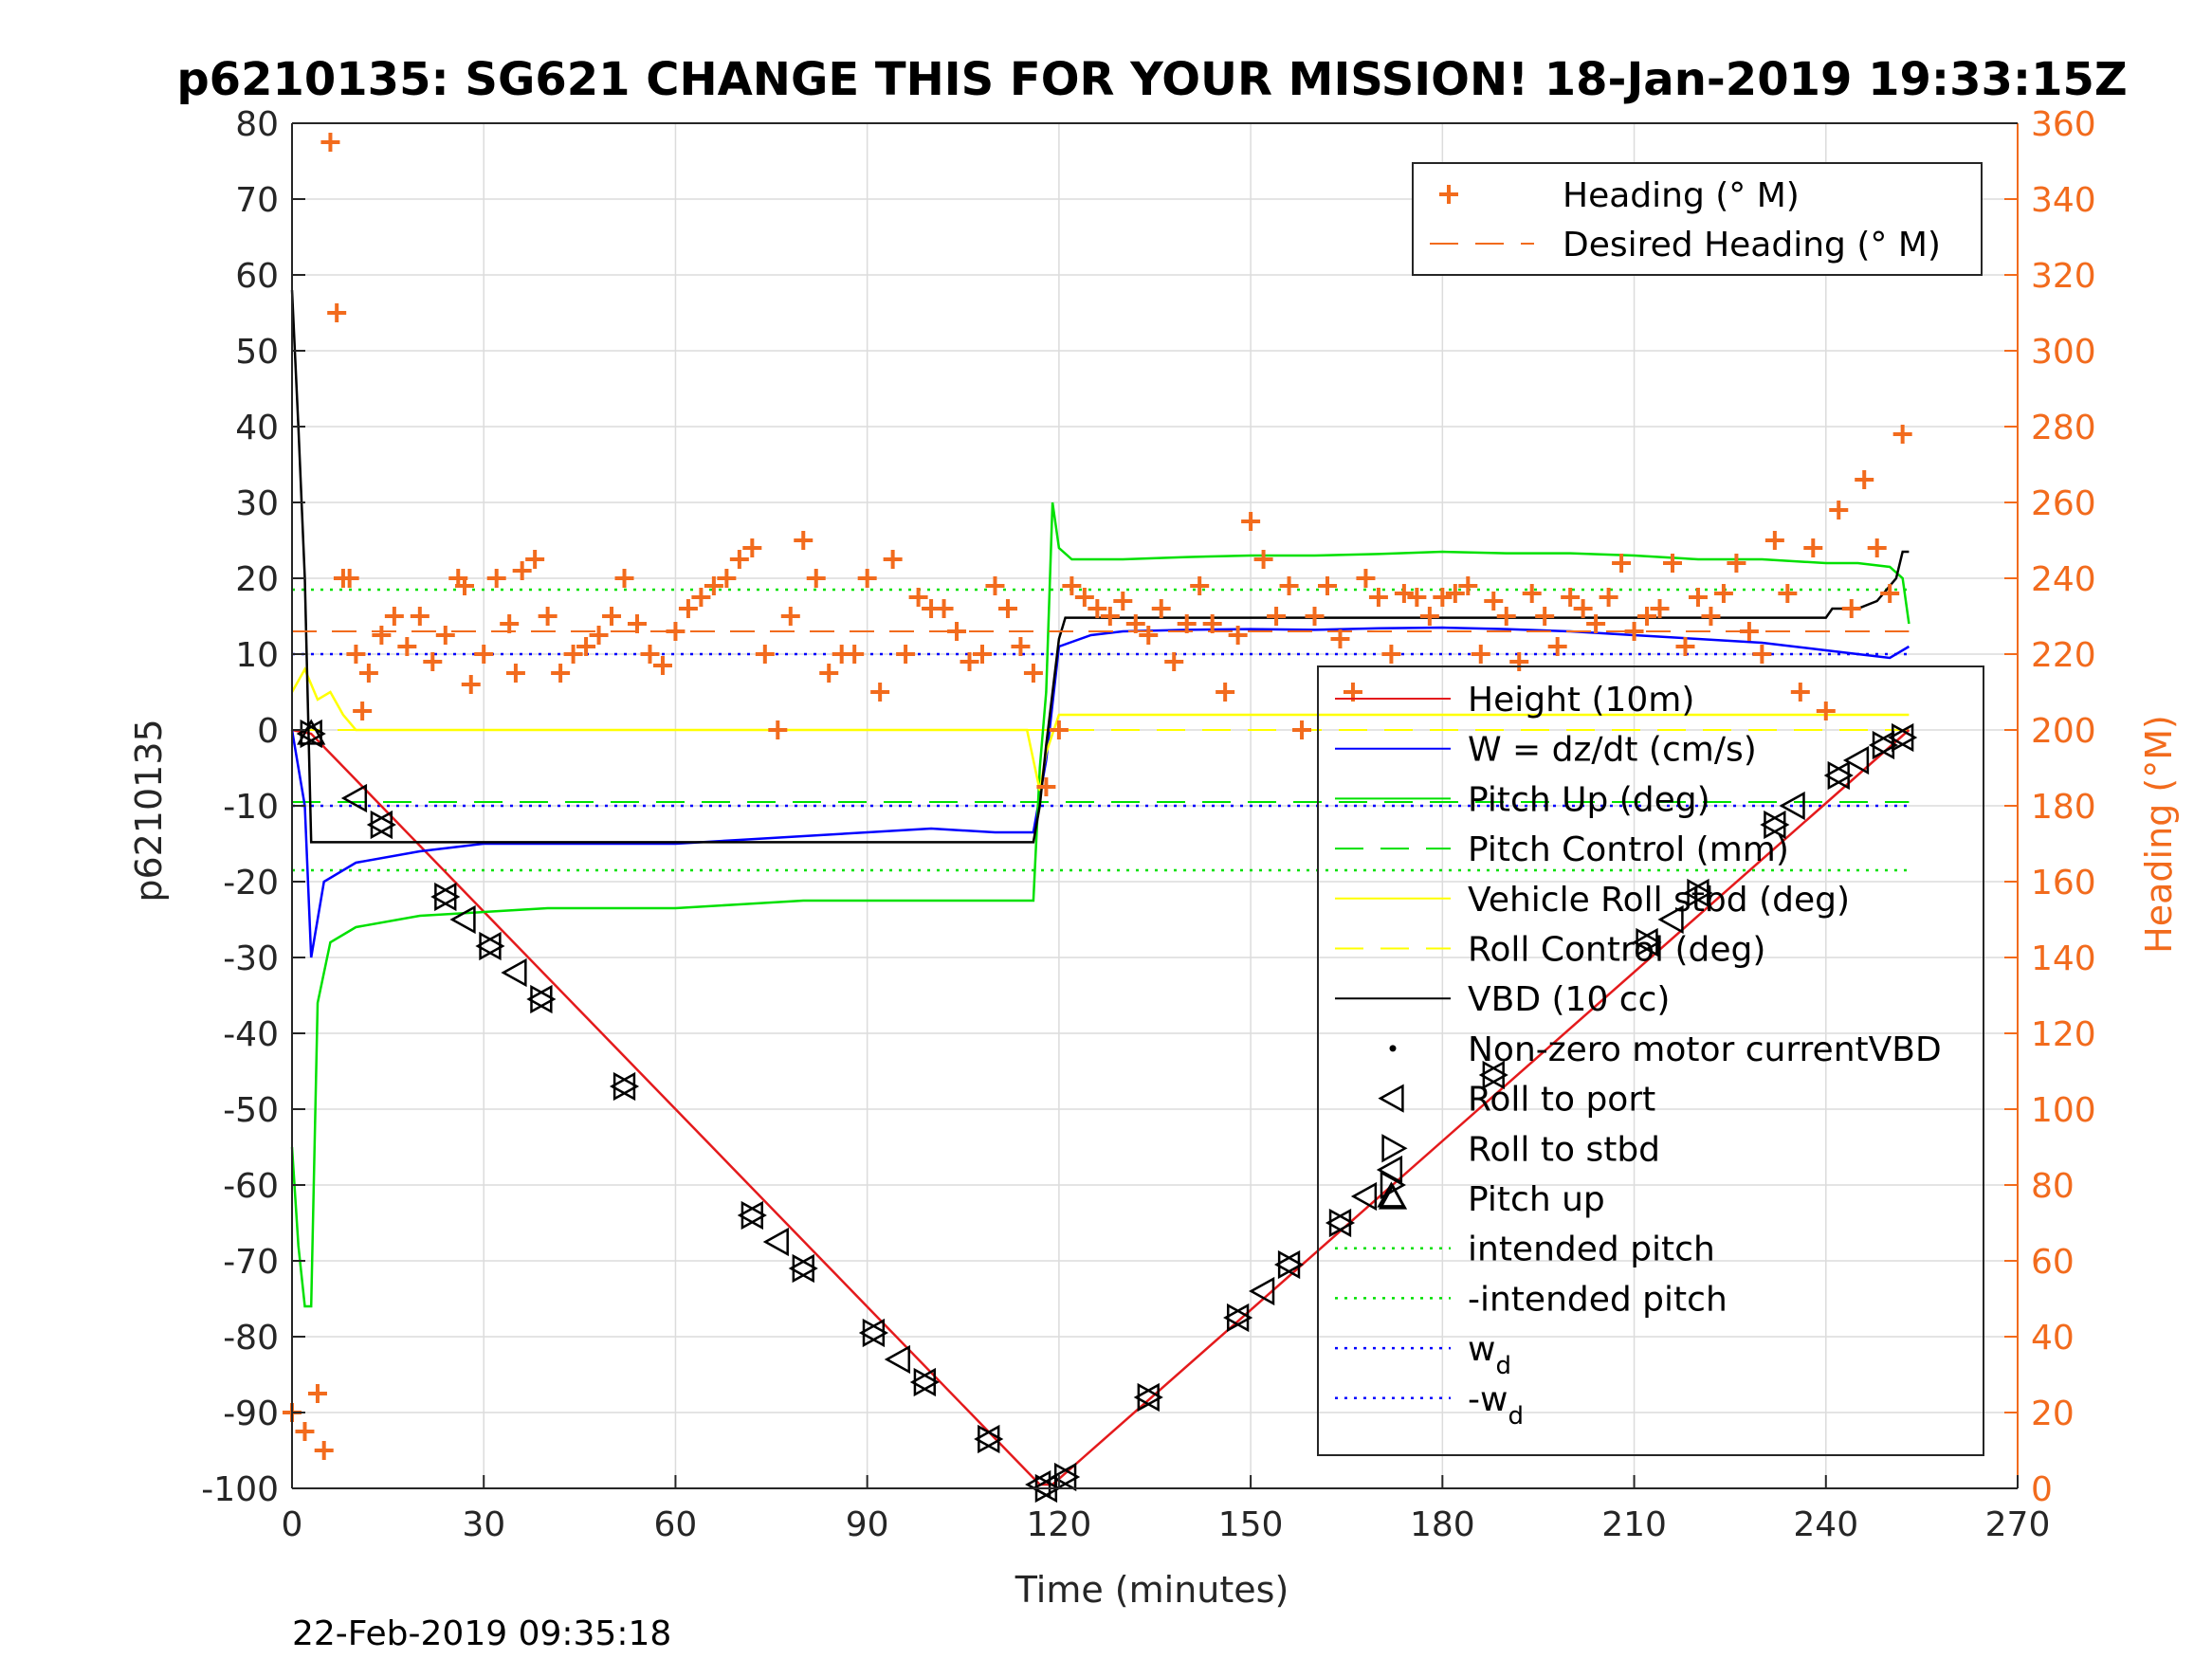  Describe the element at coordinates (867, 1524) in the screenshot. I see `x-tick-label: 90` at that location.